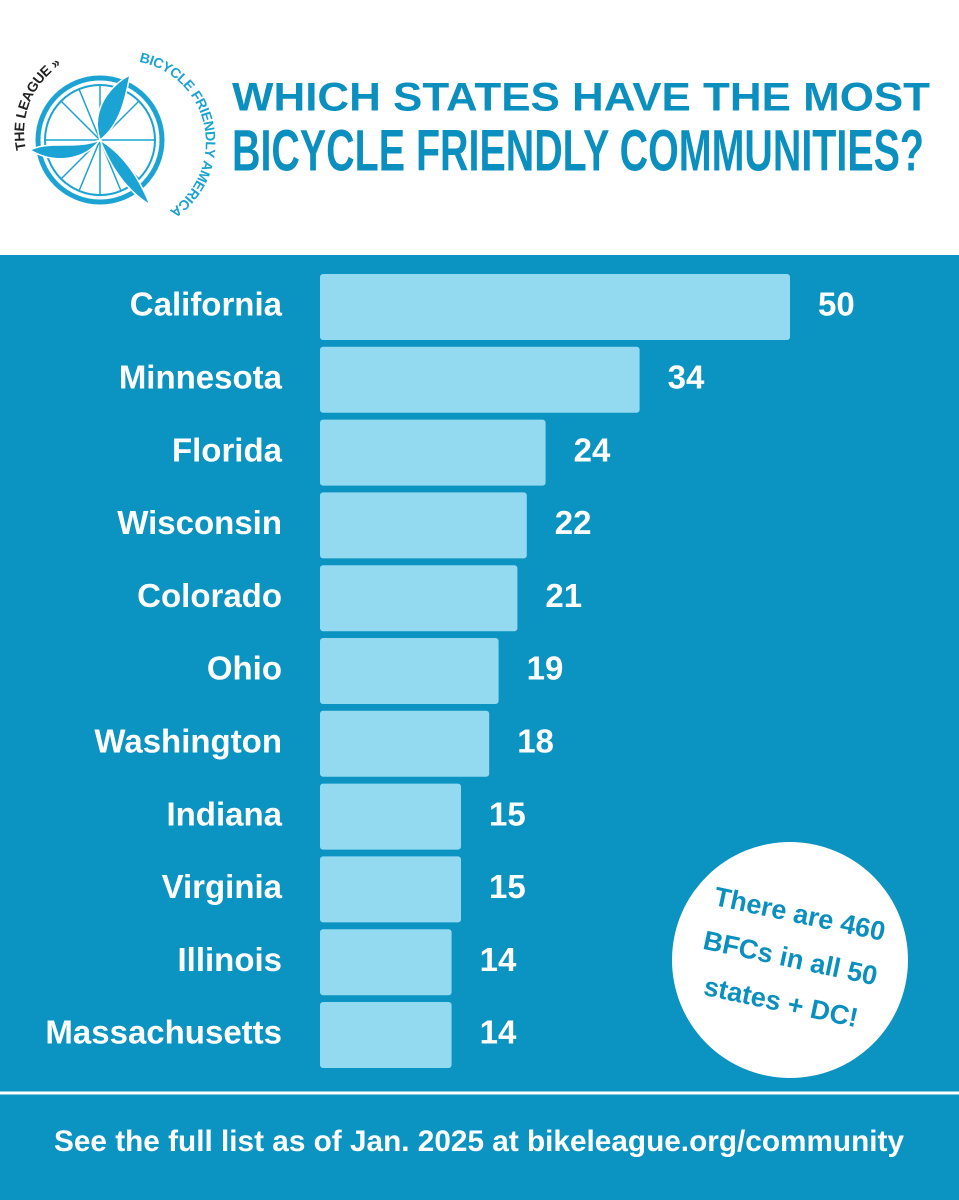 The image size is (959, 1200). Describe the element at coordinates (244, 668) in the screenshot. I see `category-label: Ohio` at that location.